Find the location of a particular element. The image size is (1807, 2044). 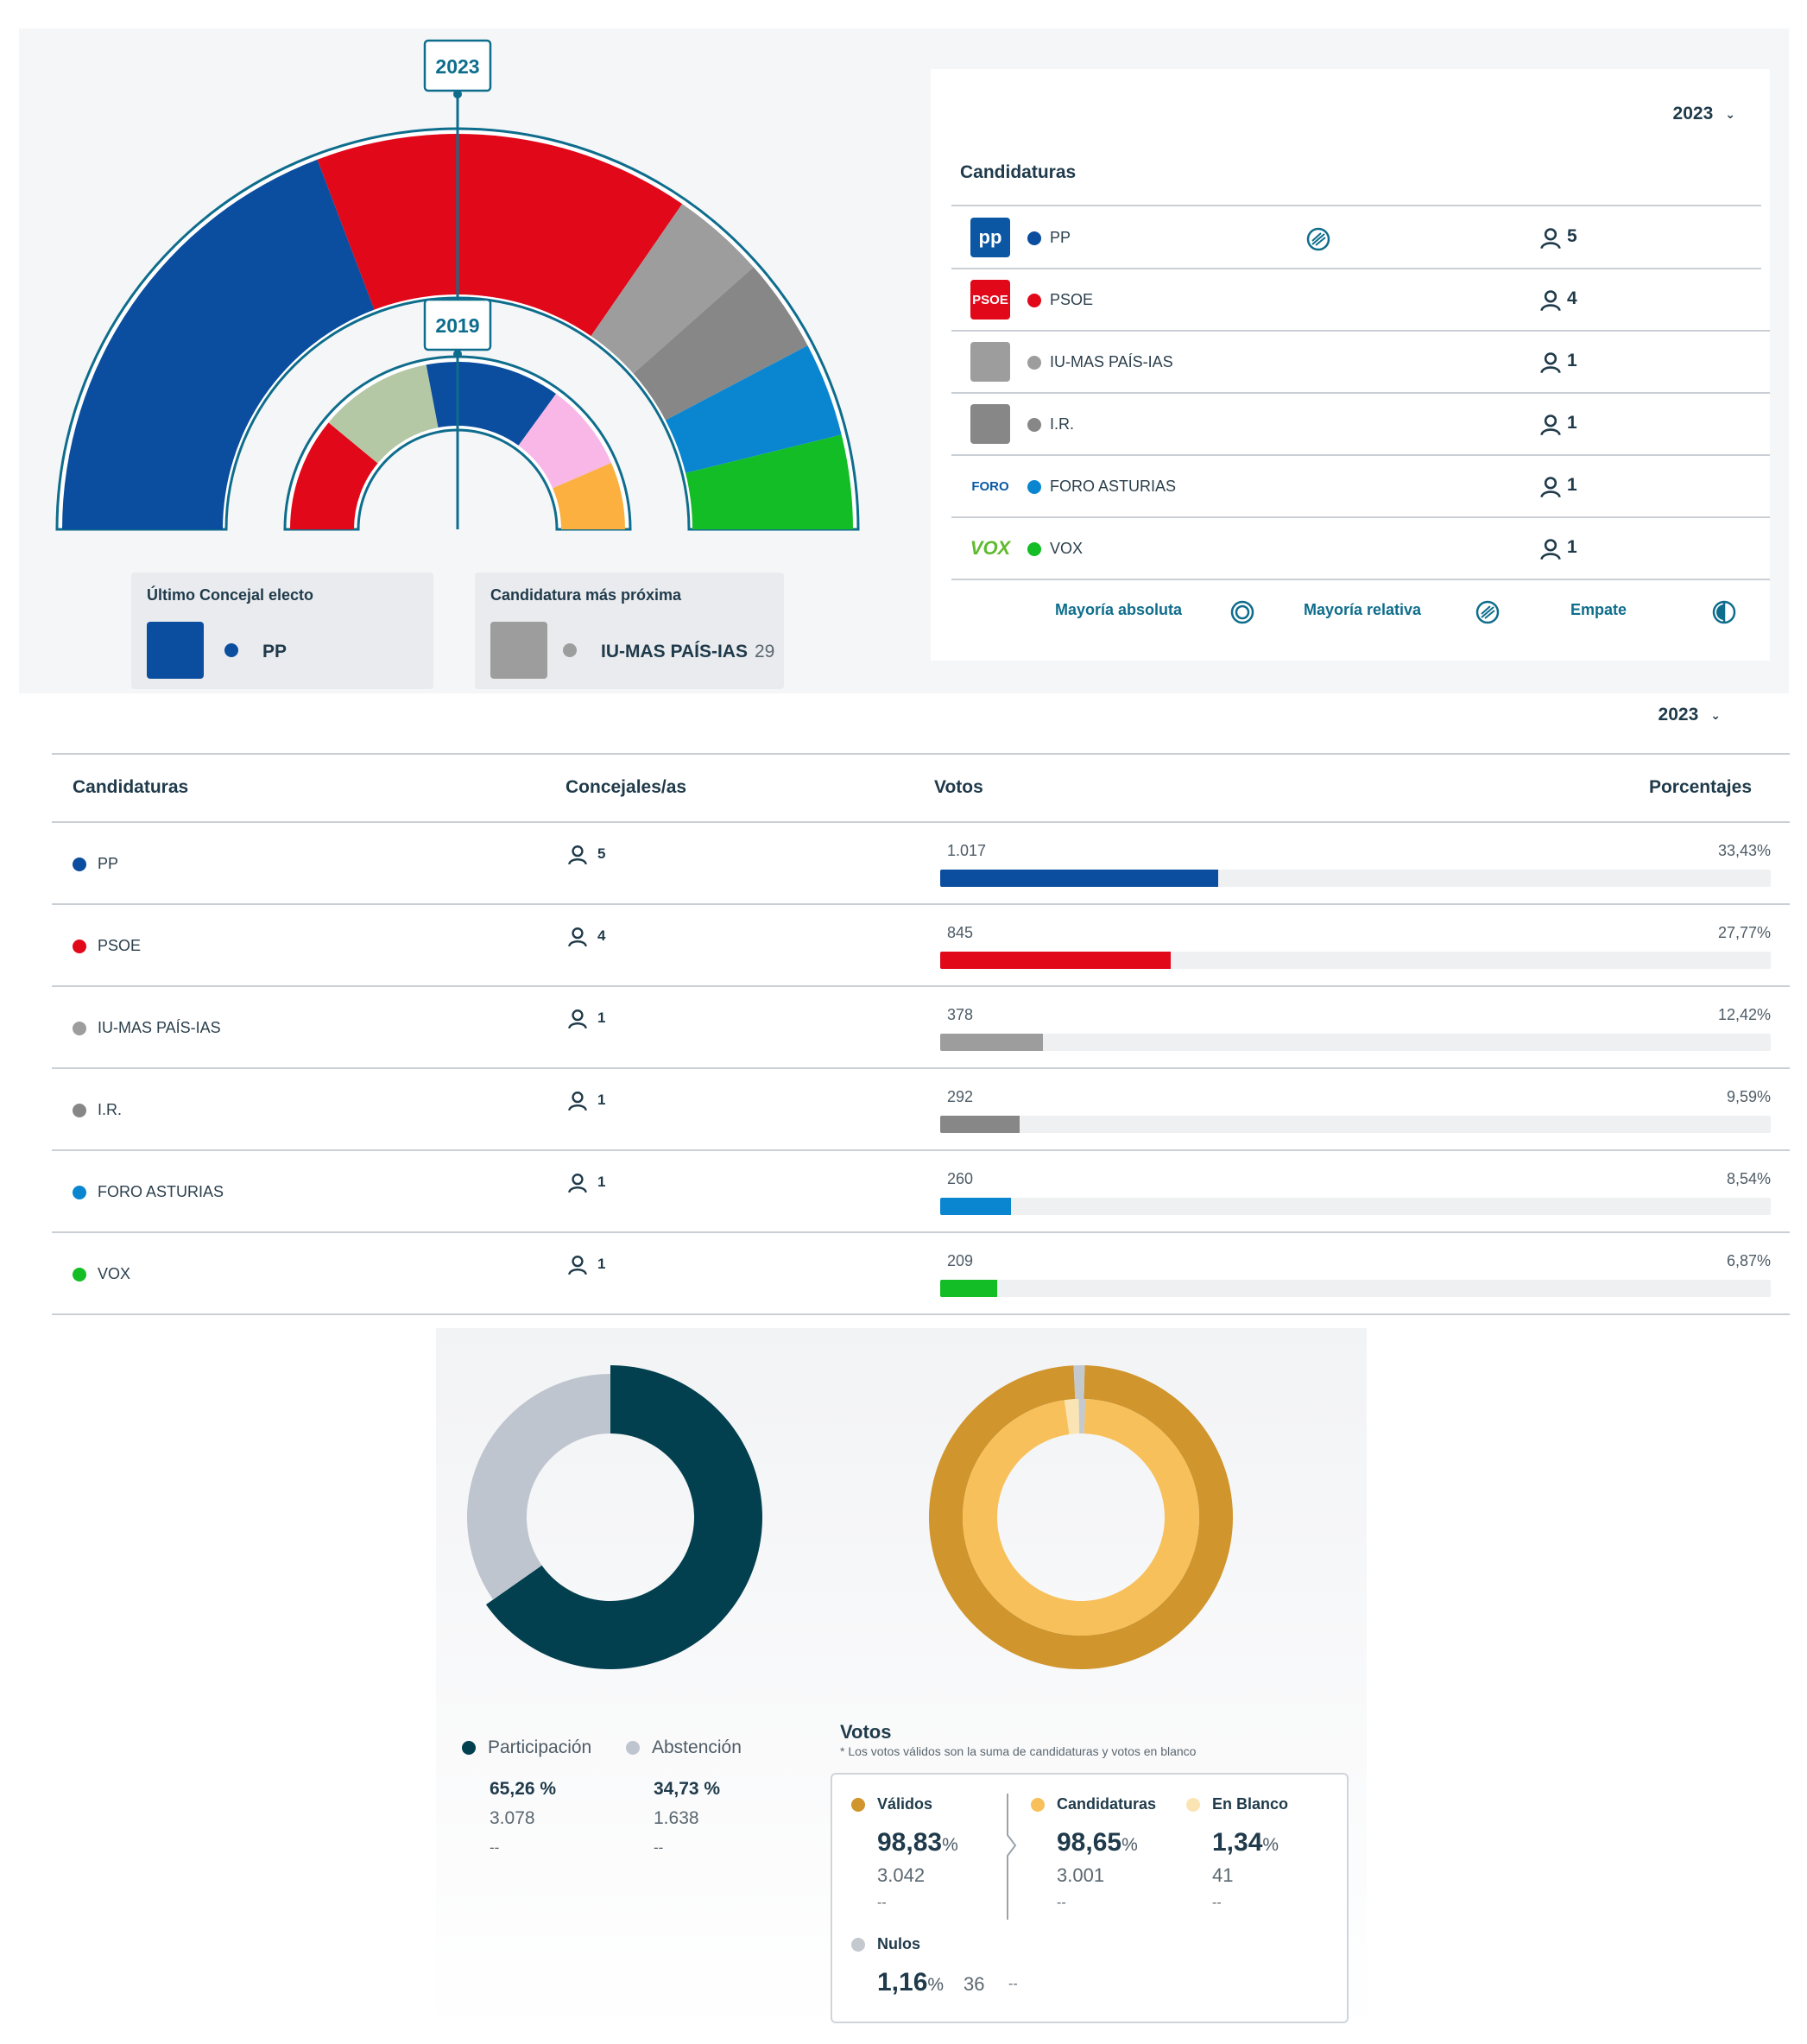

vote-percentage: 9,59% is located at coordinates (1748, 1096).